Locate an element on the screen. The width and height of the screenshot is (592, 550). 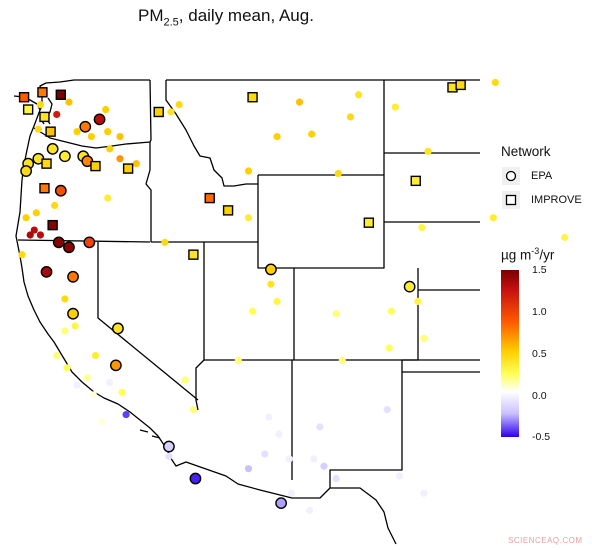
colorbar-title-suffix: /yr is located at coordinates (547, 255).